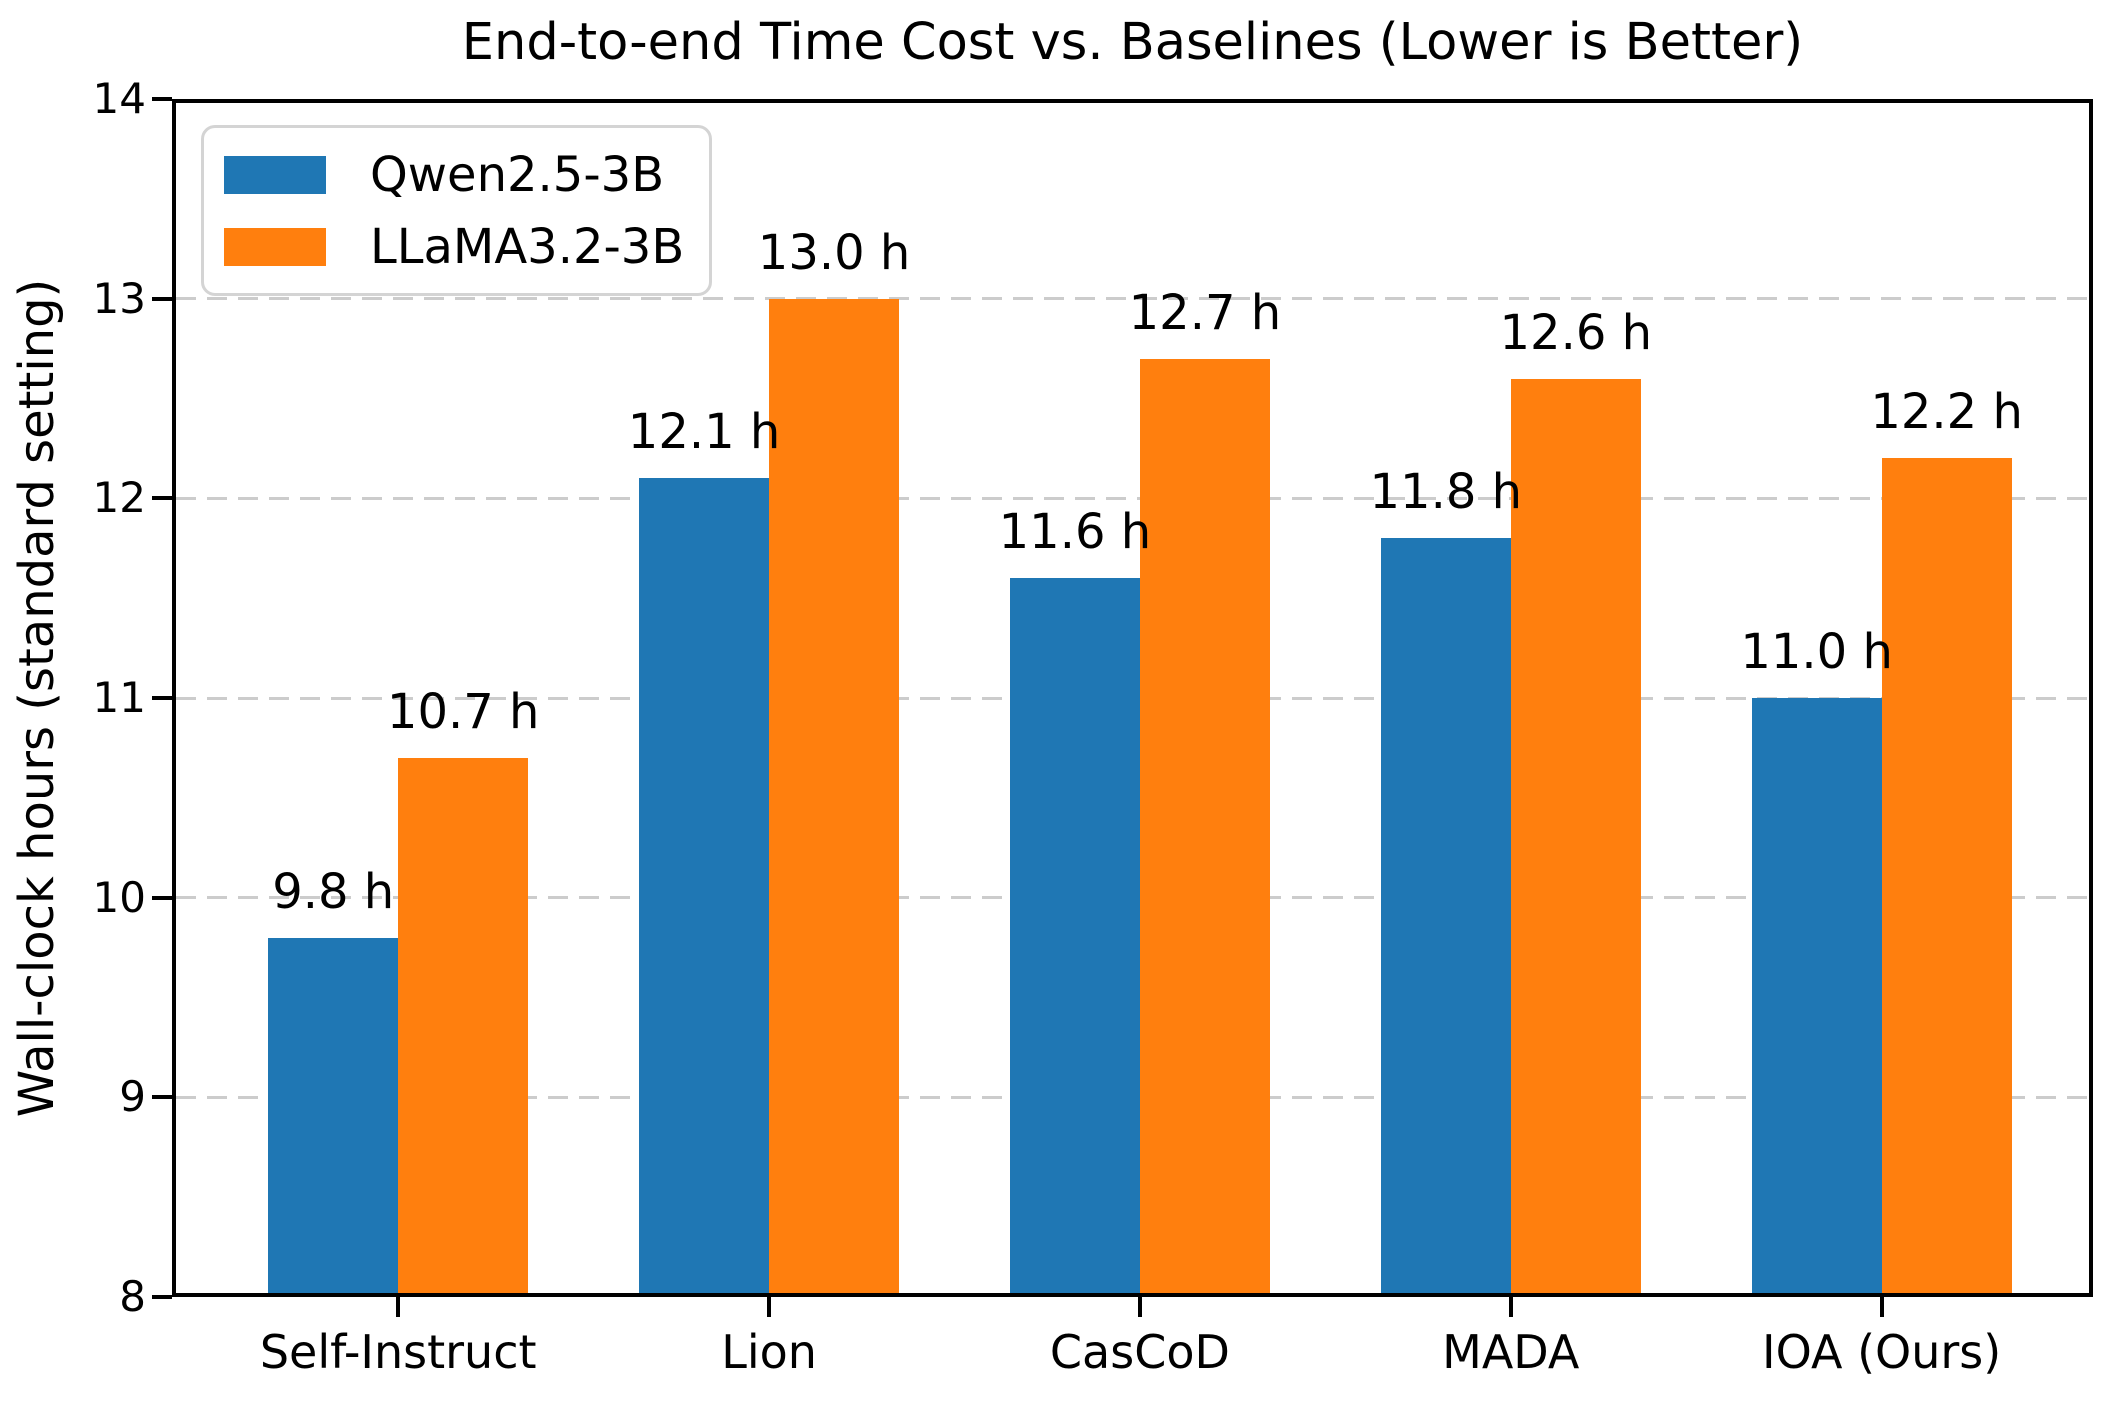 The width and height of the screenshot is (2123, 1404). What do you see at coordinates (1881, 1307) in the screenshot?
I see `x-tick-mark-ioa-ours` at bounding box center [1881, 1307].